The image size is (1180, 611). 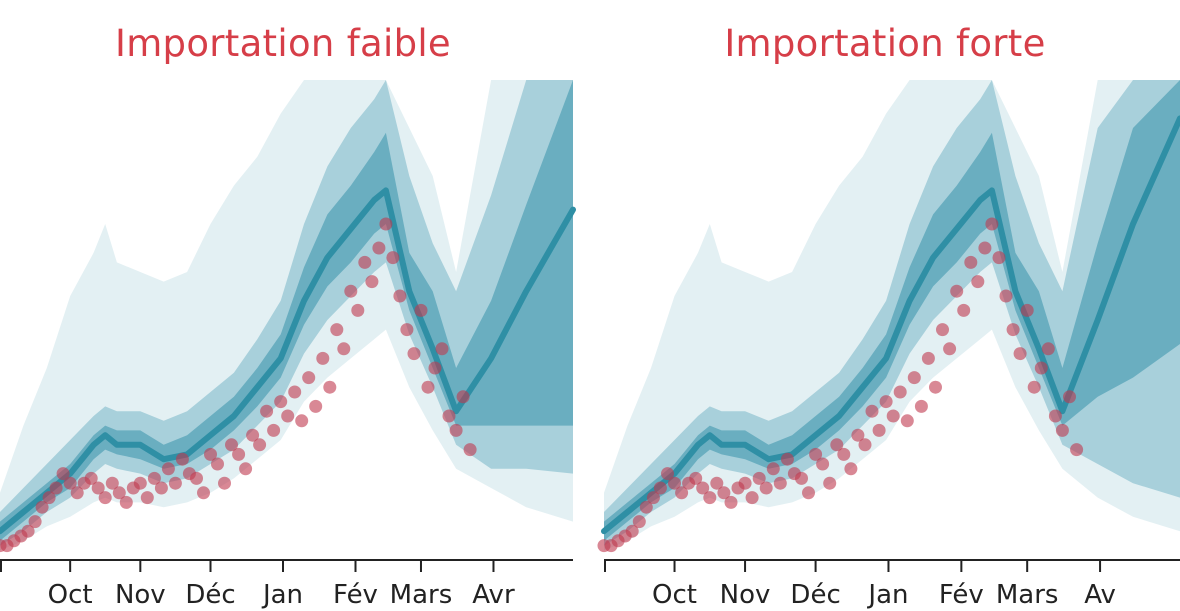 What do you see at coordinates (1027, 595) in the screenshot?
I see `x-tick-label: Mars` at bounding box center [1027, 595].